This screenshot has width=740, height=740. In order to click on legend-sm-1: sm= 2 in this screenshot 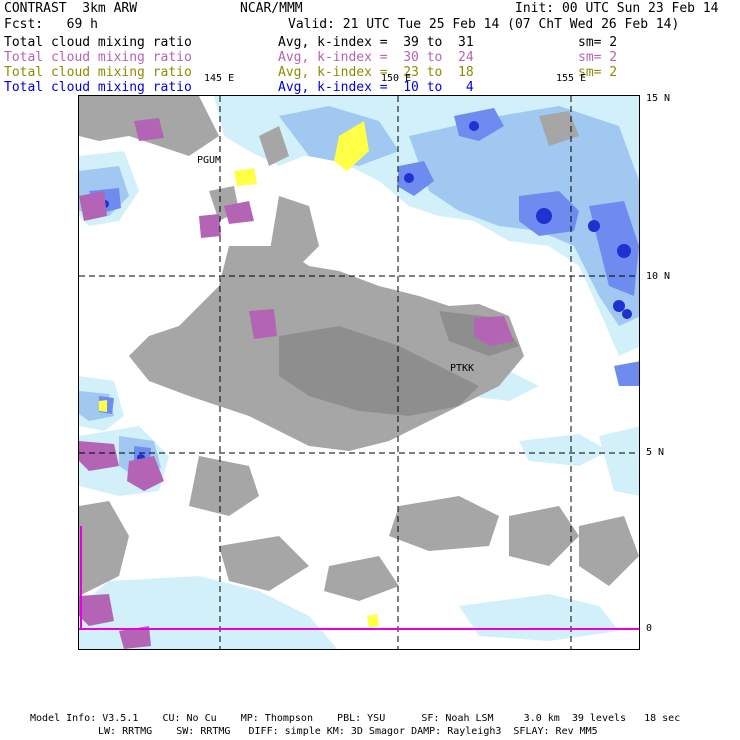, I will do `click(598, 42)`.